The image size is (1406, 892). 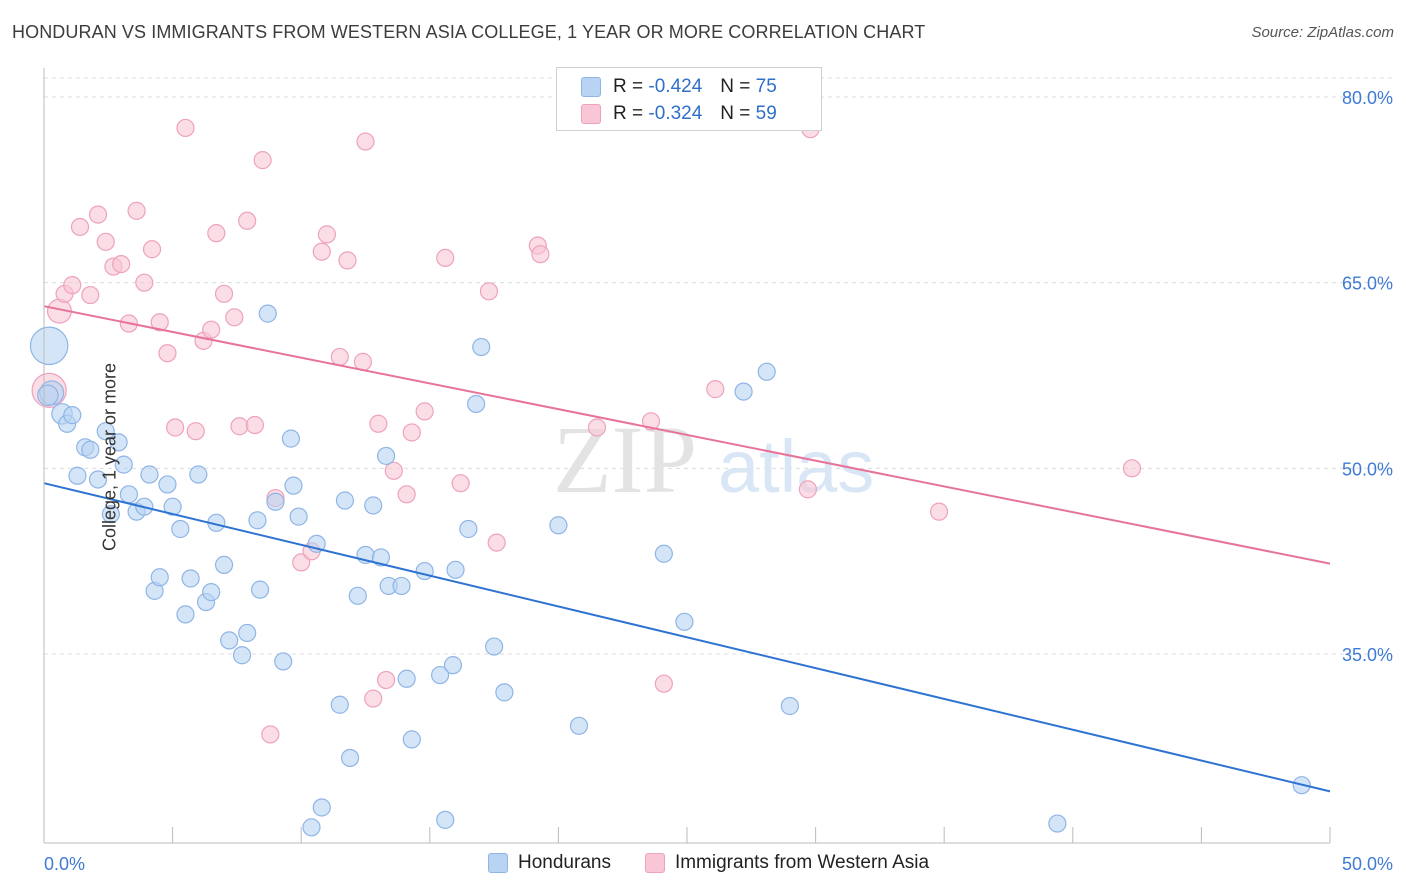 What do you see at coordinates (1367, 469) in the screenshot?
I see `y-tick-label: 50.0%` at bounding box center [1367, 469].